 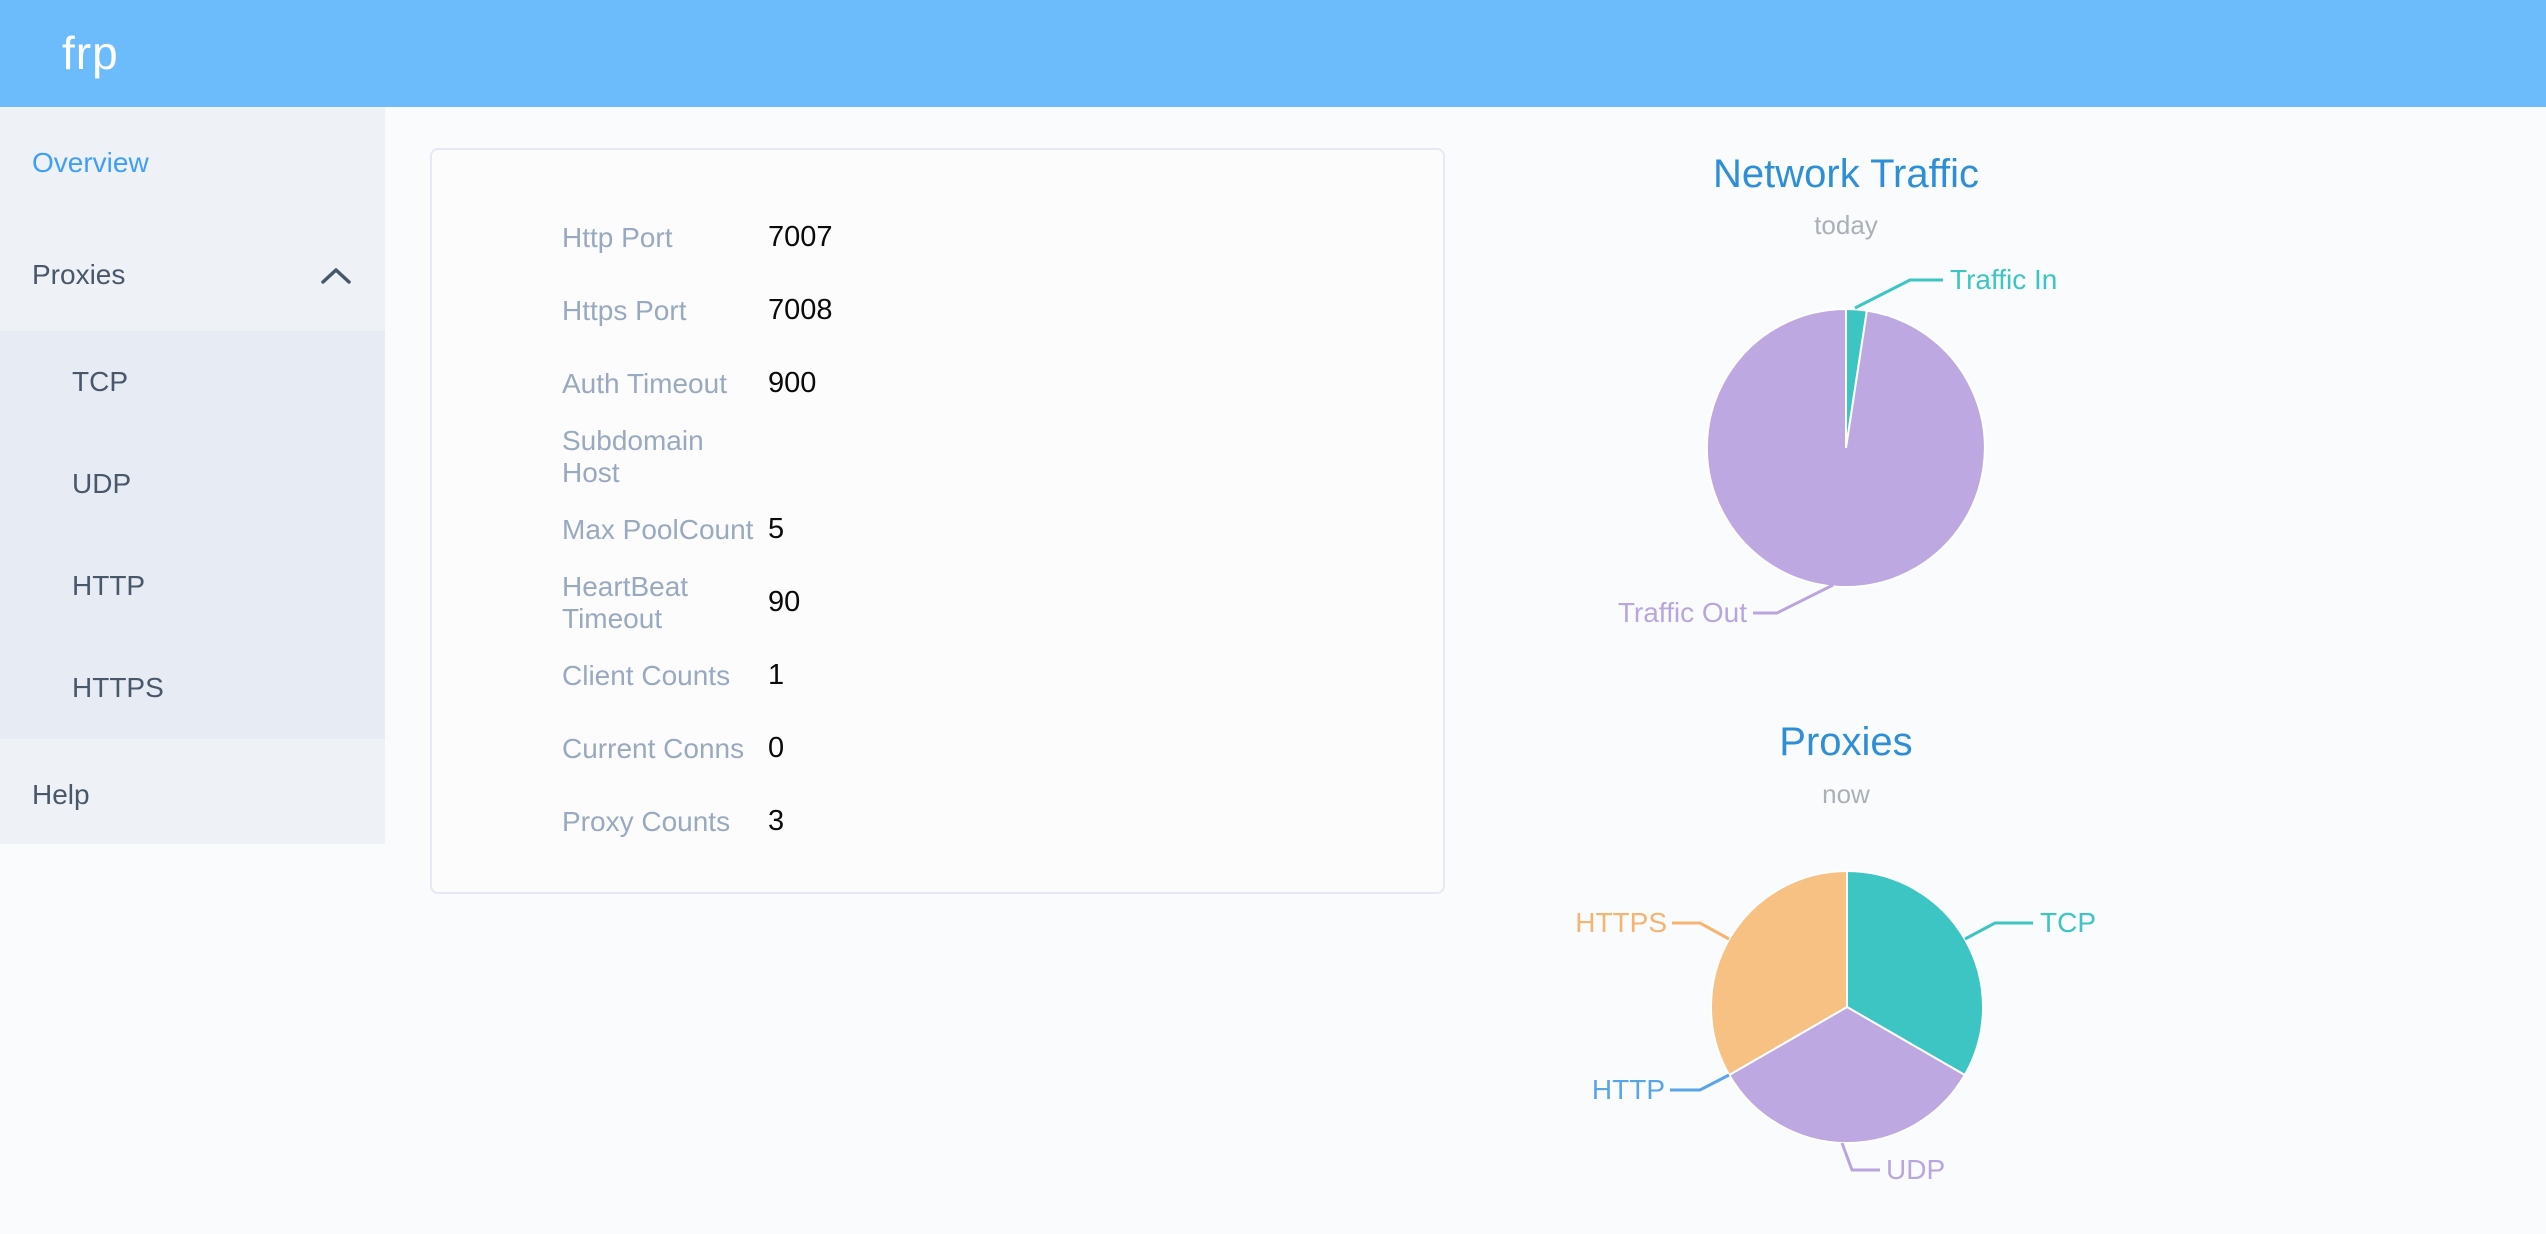 I want to click on pie-slice-traffic-out, so click(x=1845, y=447).